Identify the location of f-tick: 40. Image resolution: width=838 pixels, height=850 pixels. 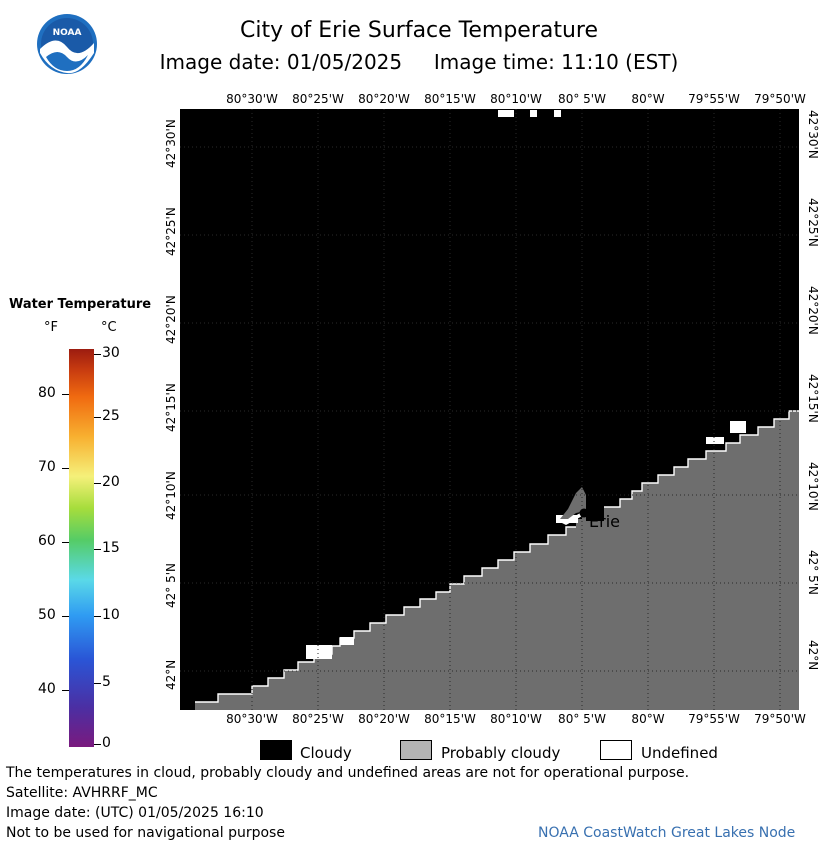
(47, 689).